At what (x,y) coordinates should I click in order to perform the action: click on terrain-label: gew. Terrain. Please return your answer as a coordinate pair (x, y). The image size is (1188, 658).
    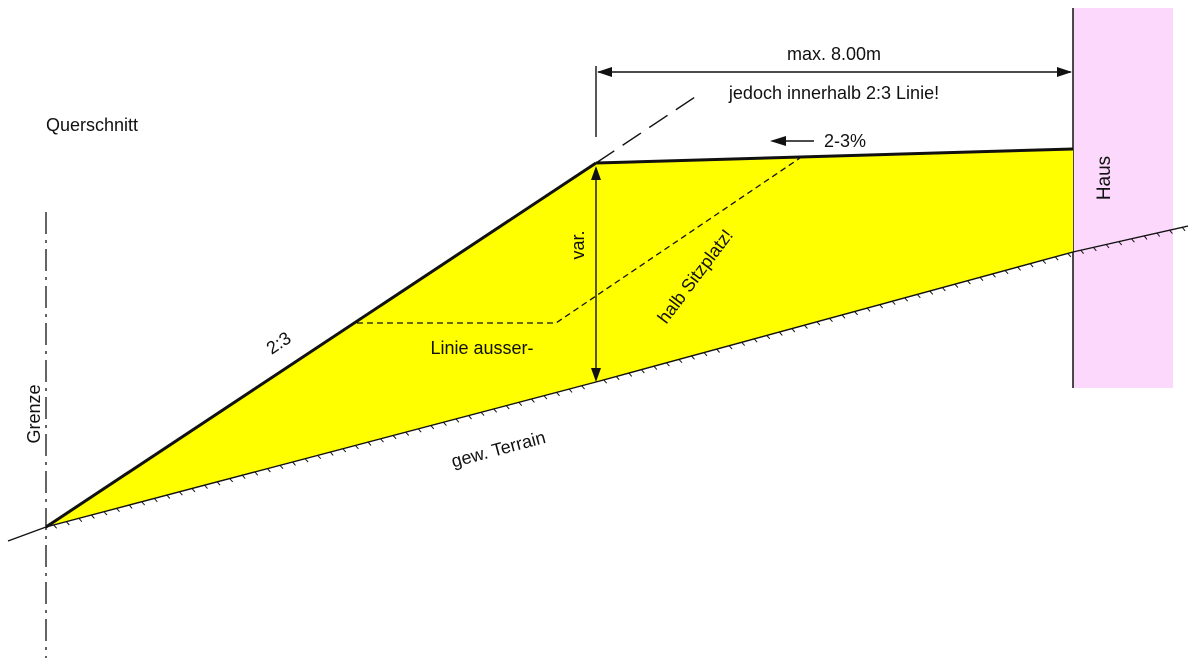
    Looking at the image, I should click on (498, 449).